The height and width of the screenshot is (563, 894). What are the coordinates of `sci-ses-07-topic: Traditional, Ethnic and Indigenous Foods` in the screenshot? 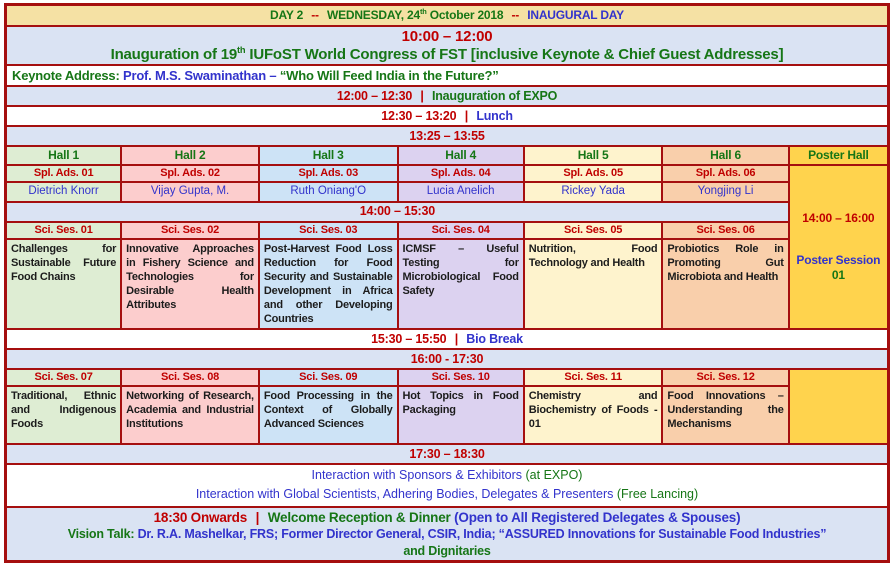 It's located at (63, 415).